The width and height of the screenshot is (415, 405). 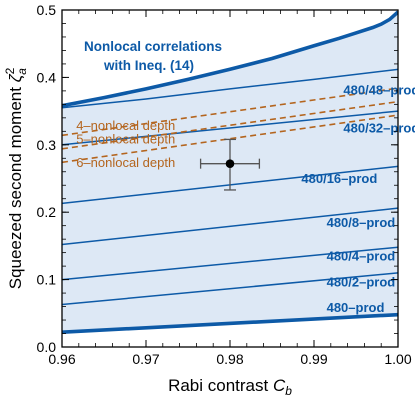 I want to click on series-label-480-4-prod: 480/4–prod, so click(x=361, y=256).